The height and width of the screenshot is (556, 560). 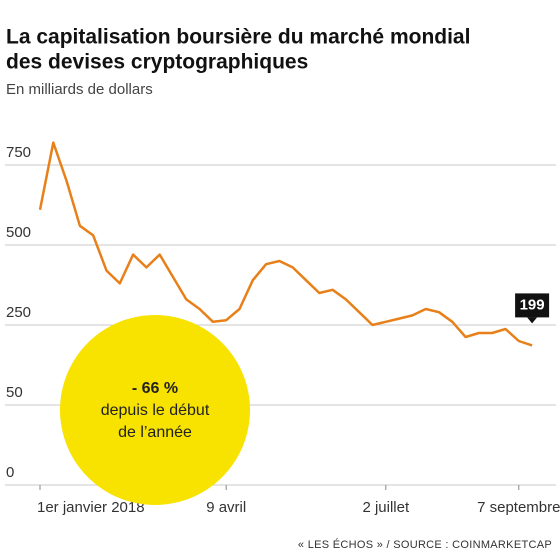 I want to click on value-label-box, so click(x=532, y=305).